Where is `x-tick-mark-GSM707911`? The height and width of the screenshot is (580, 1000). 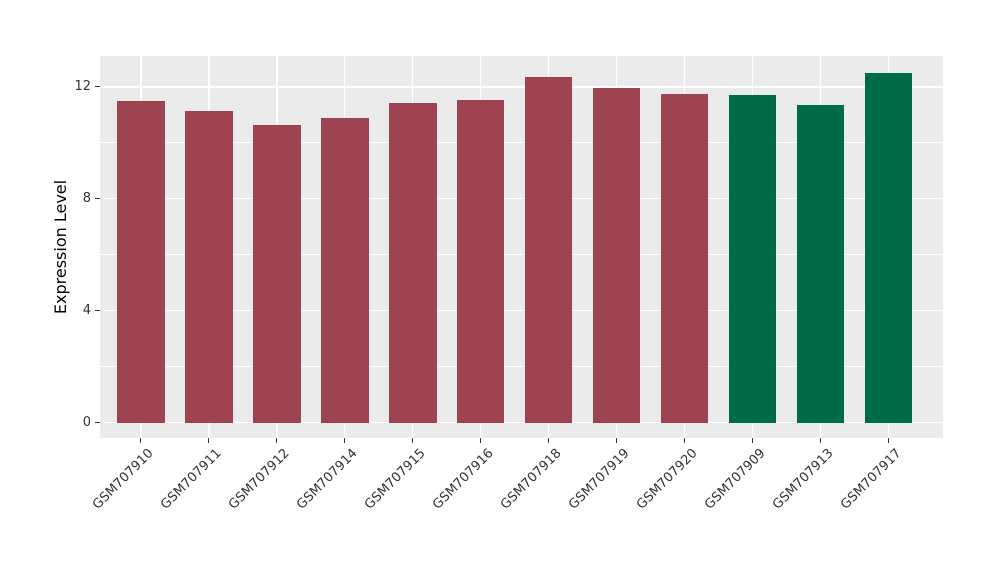
x-tick-mark-GSM707911 is located at coordinates (209, 440).